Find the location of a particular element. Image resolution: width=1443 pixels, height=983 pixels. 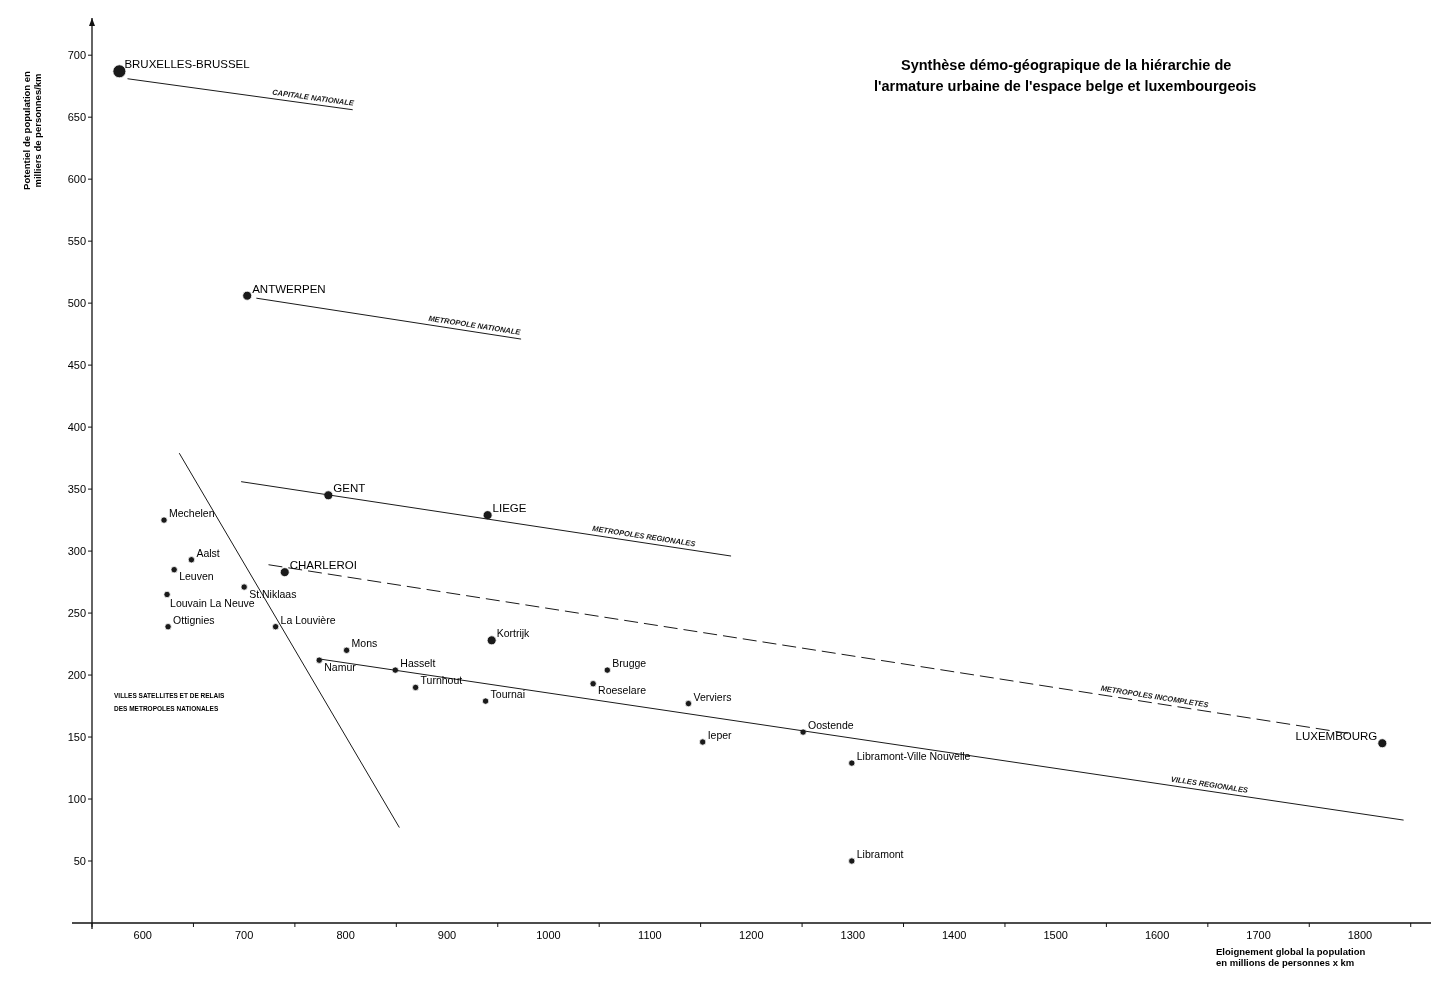

annotation: Aalst is located at coordinates (208, 552).